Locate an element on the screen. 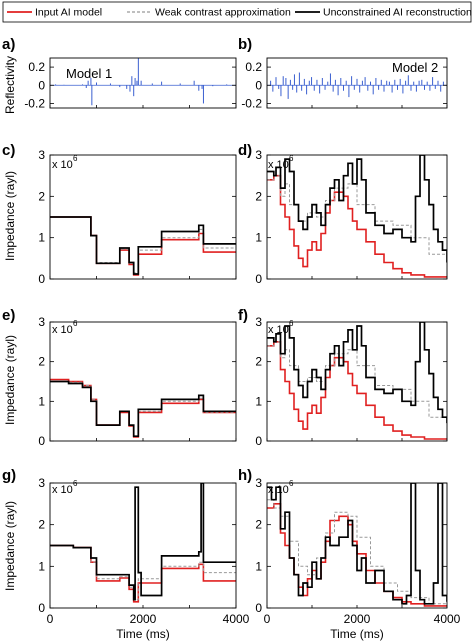 The image size is (474, 643). panel-tag-g: g) is located at coordinates (9, 475).